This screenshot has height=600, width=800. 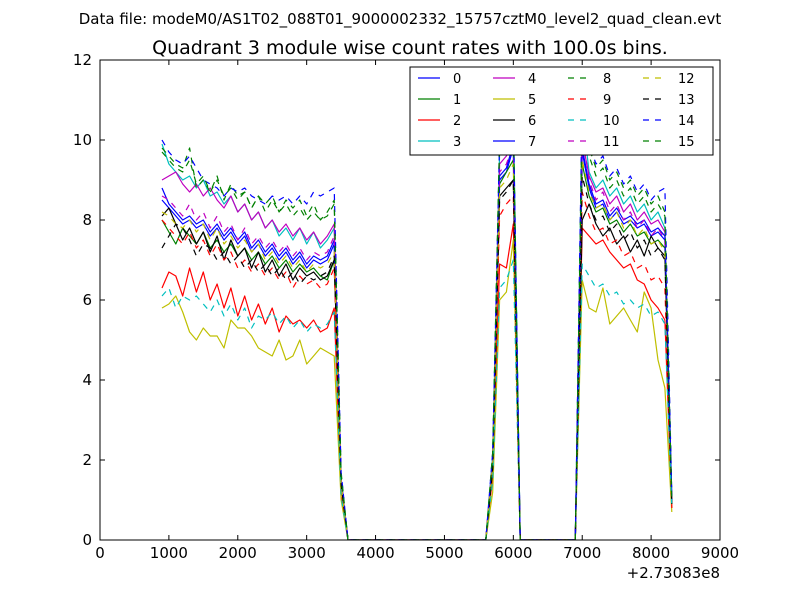 What do you see at coordinates (100, 553) in the screenshot?
I see `x-tick-label: 0` at bounding box center [100, 553].